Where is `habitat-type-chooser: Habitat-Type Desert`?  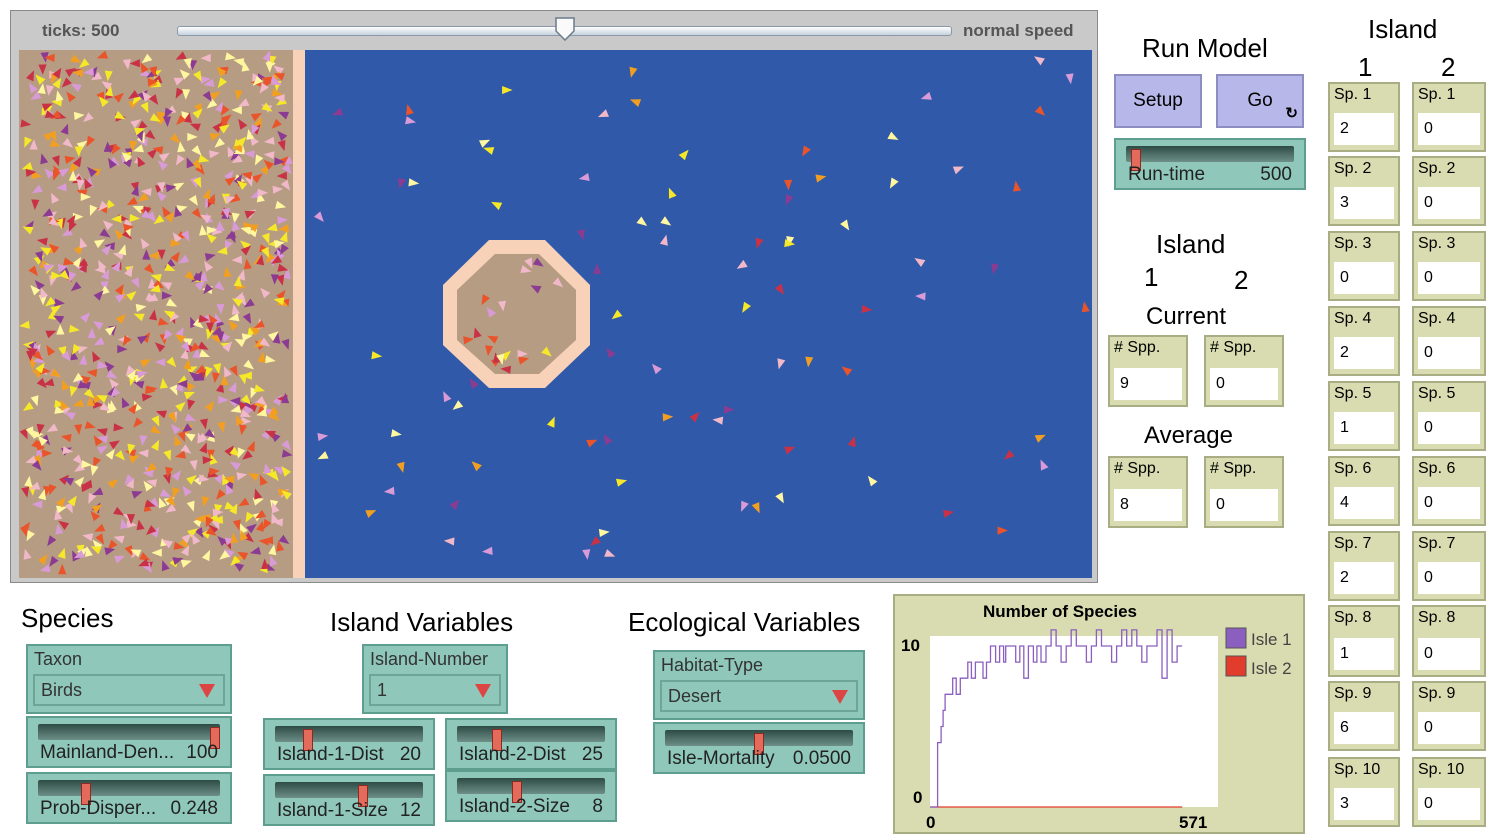
habitat-type-chooser: Habitat-Type Desert is located at coordinates (759, 685).